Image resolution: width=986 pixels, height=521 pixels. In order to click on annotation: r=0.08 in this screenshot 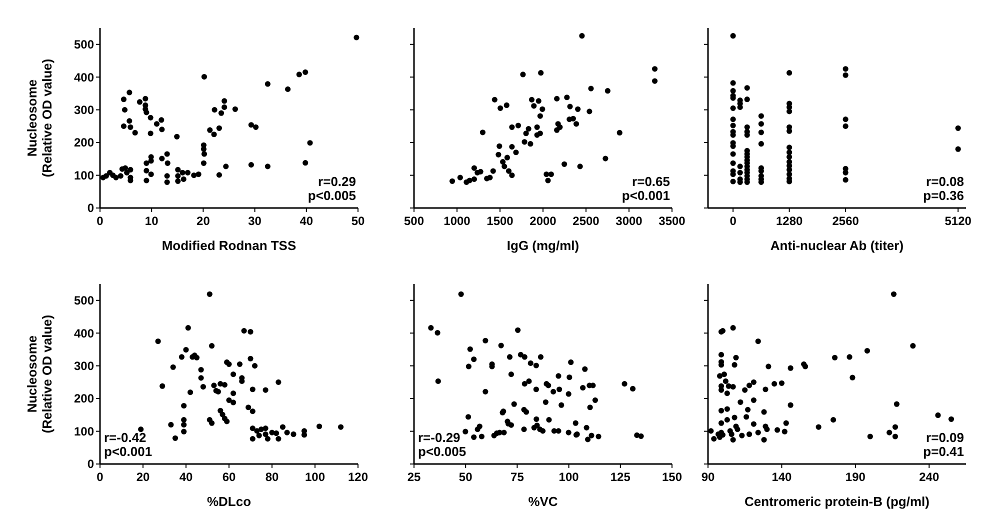, I will do `click(945, 181)`.